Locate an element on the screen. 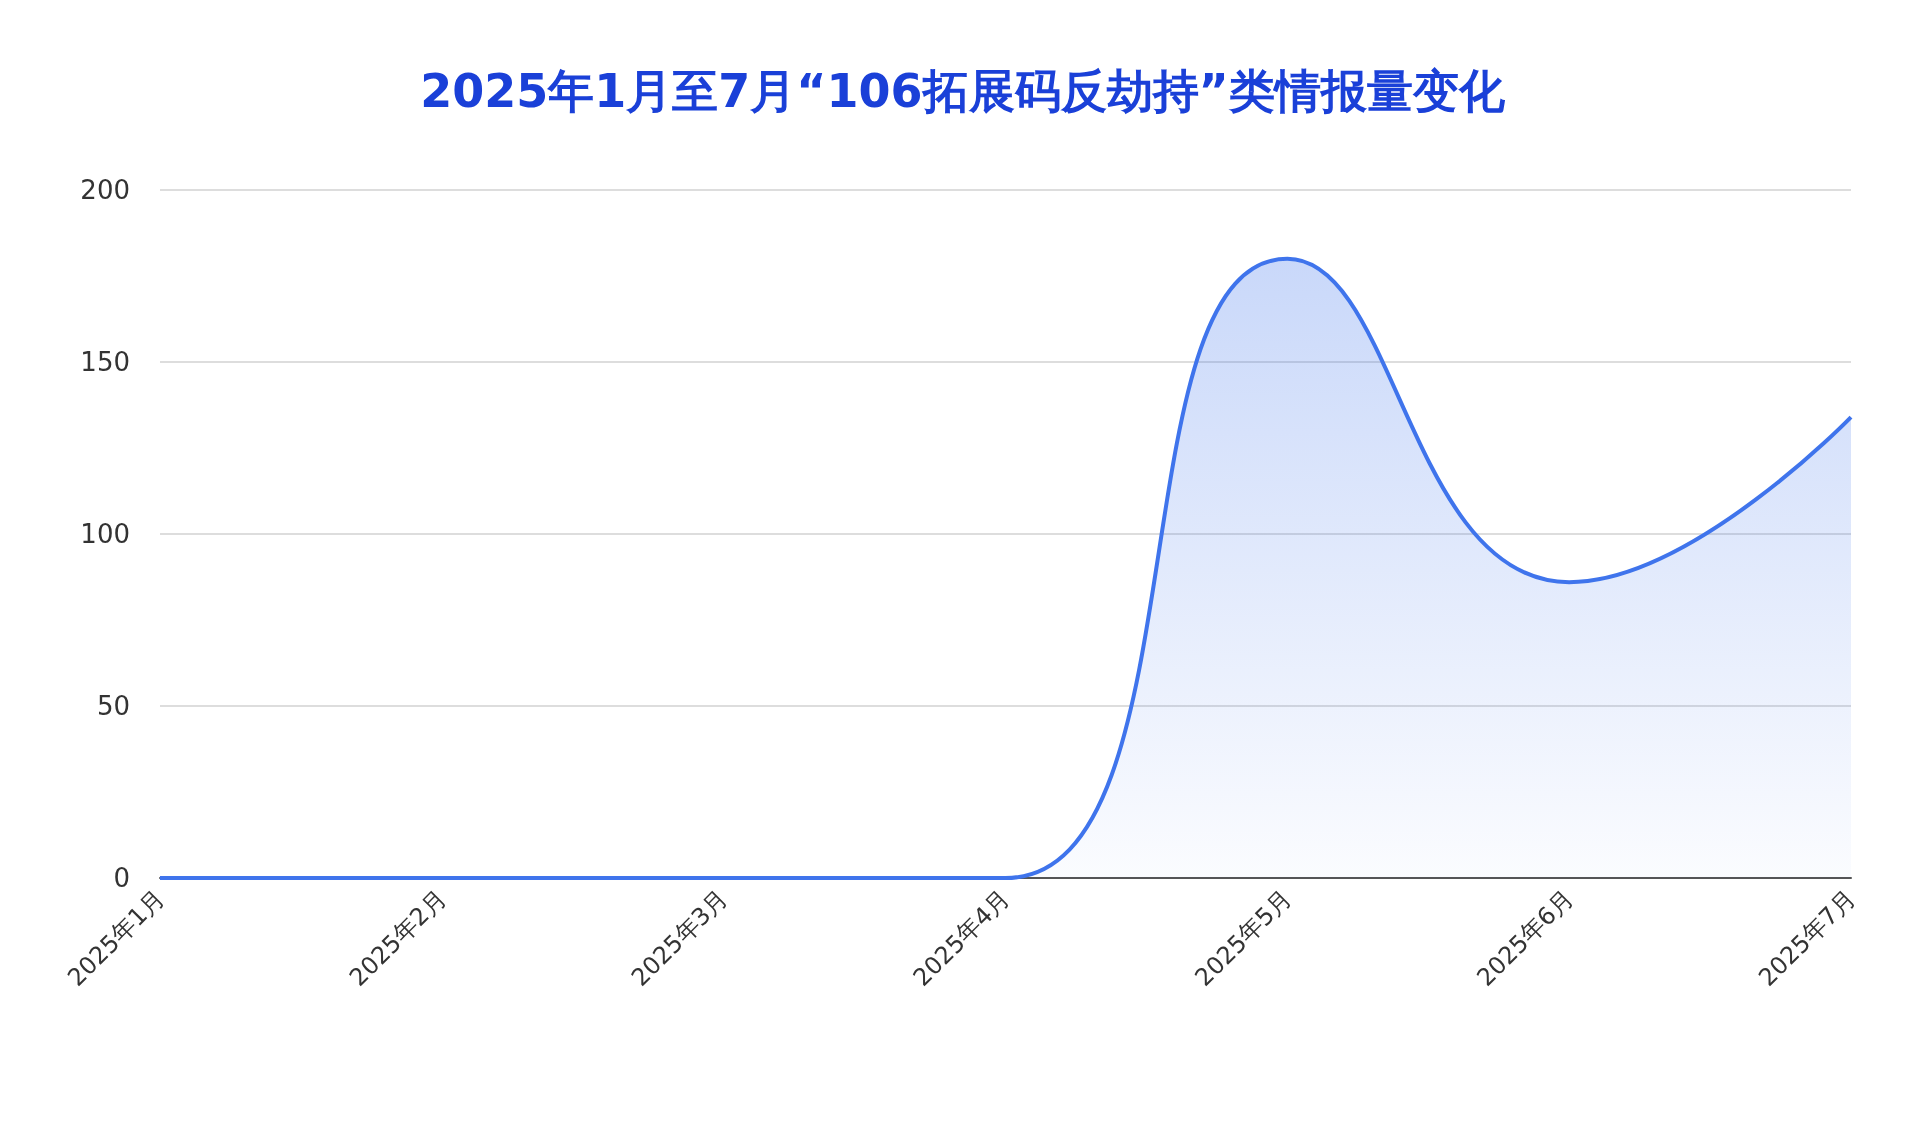 Image resolution: width=1925 pixels, height=1126 pixels. chart-title: 2025年1月至7月“106拓展码反劫持”类情报量变化 is located at coordinates (963, 91).